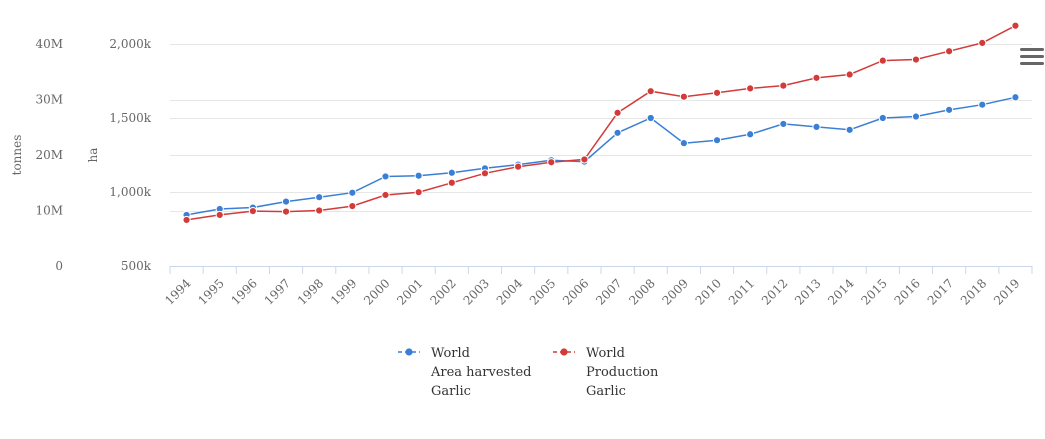  What do you see at coordinates (130, 118) in the screenshot?
I see `right-axis-tick-label: 1,500k` at bounding box center [130, 118].